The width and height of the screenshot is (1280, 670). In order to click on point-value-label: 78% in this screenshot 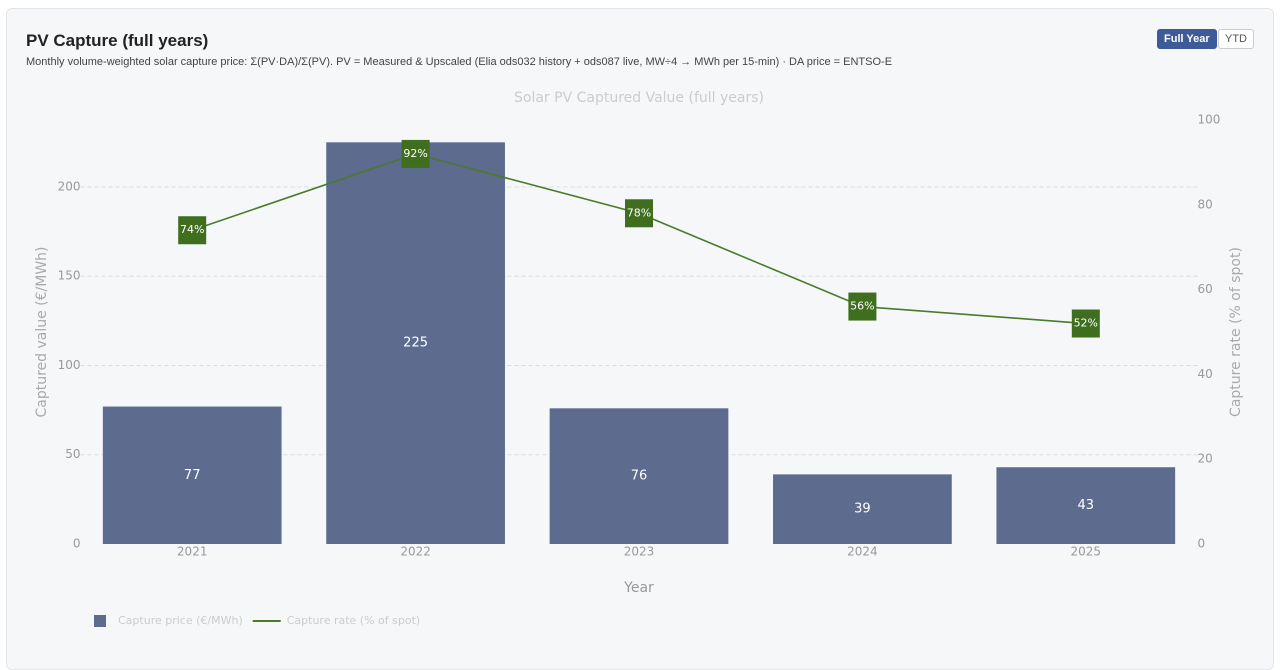, I will do `click(639, 212)`.